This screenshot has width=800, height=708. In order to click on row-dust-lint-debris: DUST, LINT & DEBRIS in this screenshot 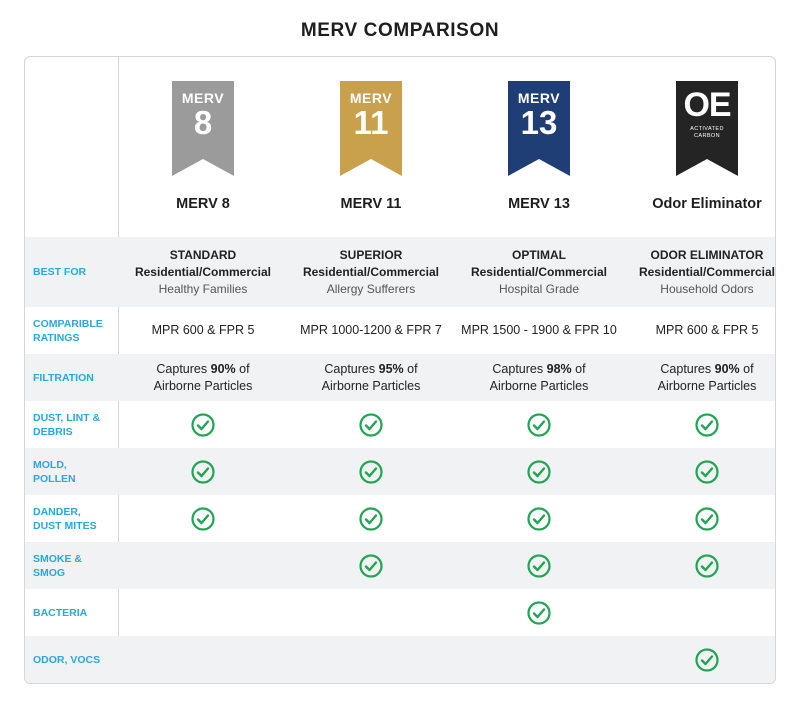, I will do `click(400, 424)`.